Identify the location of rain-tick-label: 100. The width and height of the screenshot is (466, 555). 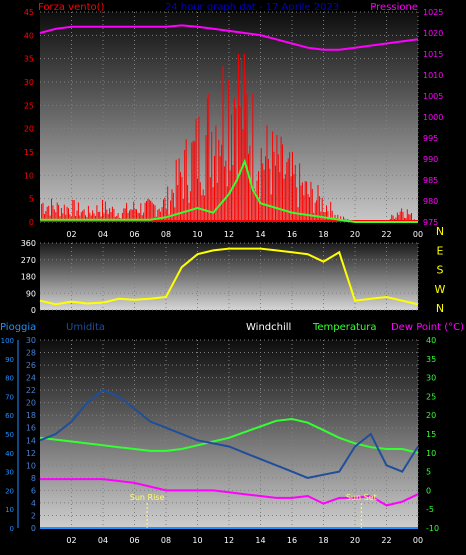
(7, 341).